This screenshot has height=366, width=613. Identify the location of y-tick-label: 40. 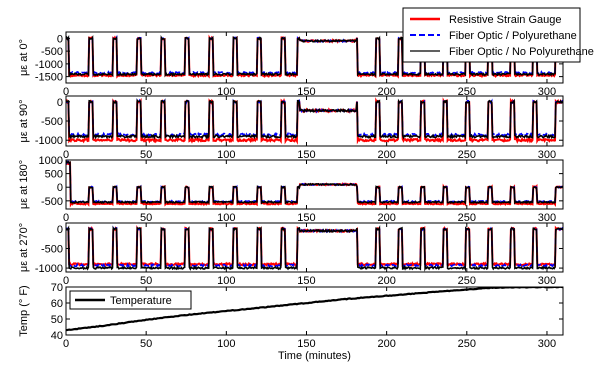
(57, 336).